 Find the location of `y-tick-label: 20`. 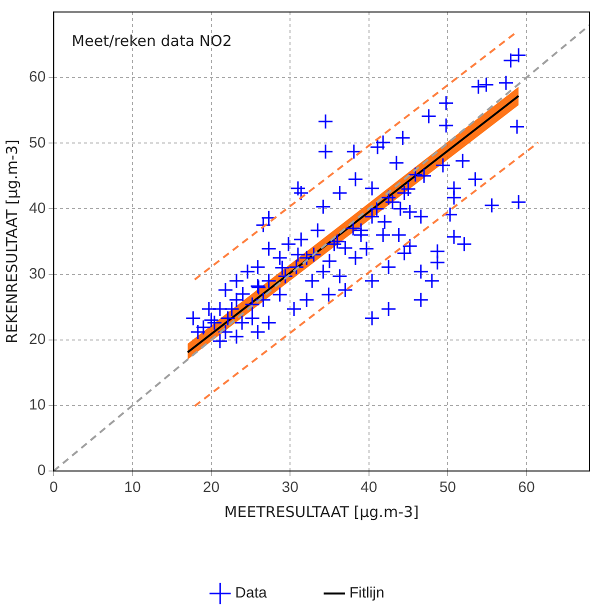

y-tick-label: 20 is located at coordinates (37, 339).